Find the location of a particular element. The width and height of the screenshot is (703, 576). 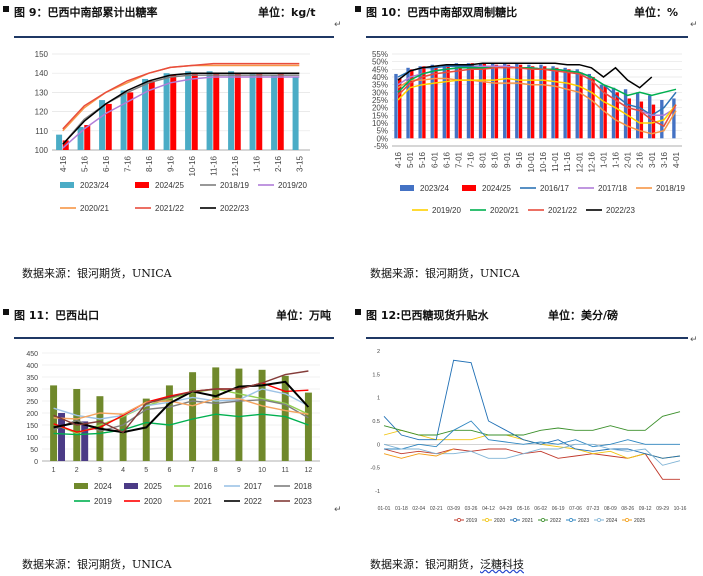

x-tick-label: 03-26 is located at coordinates (471, 509).